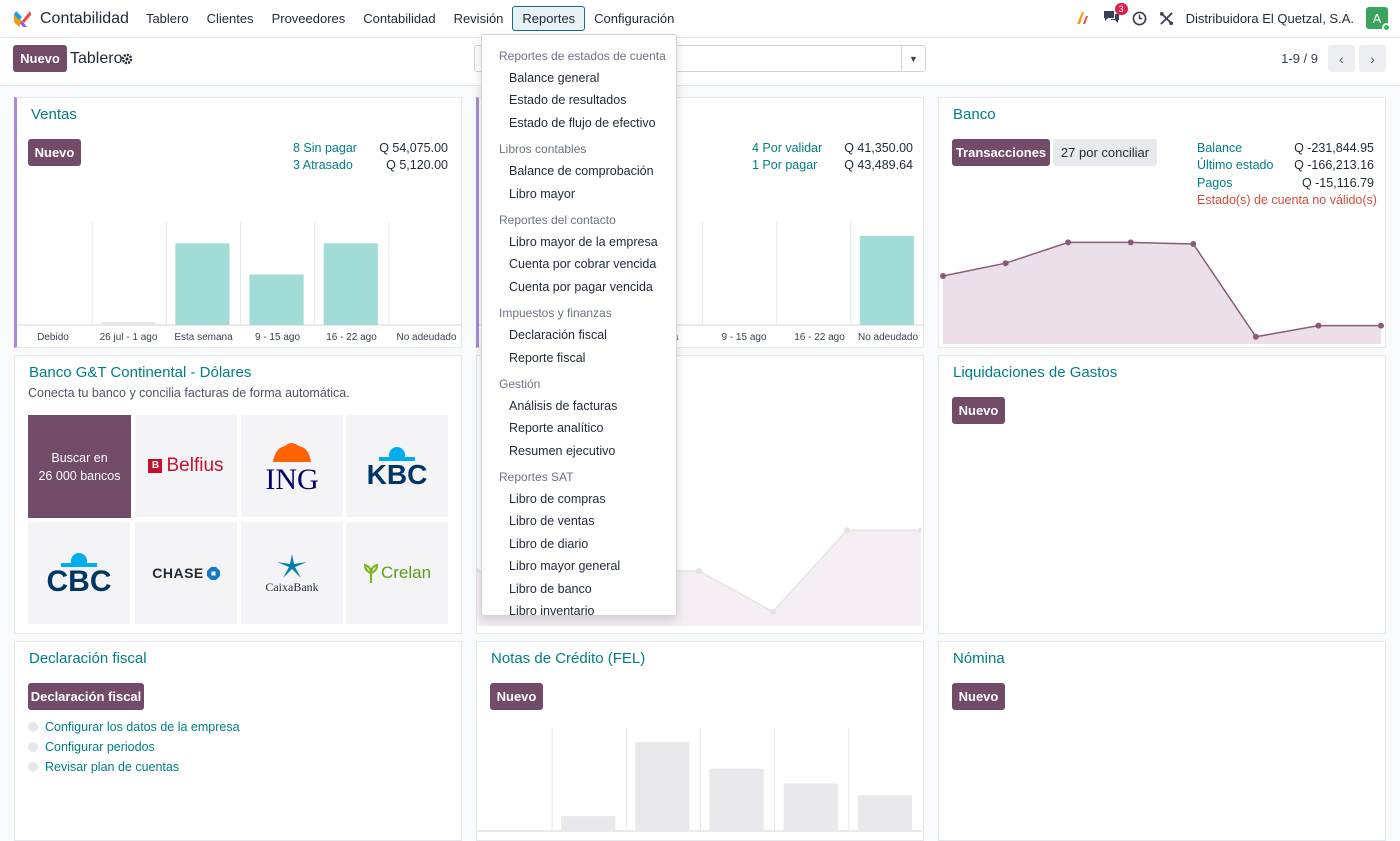 This screenshot has height=841, width=1400. Describe the element at coordinates (568, 100) in the screenshot. I see `menu-item-report: Estado de resultados` at that location.